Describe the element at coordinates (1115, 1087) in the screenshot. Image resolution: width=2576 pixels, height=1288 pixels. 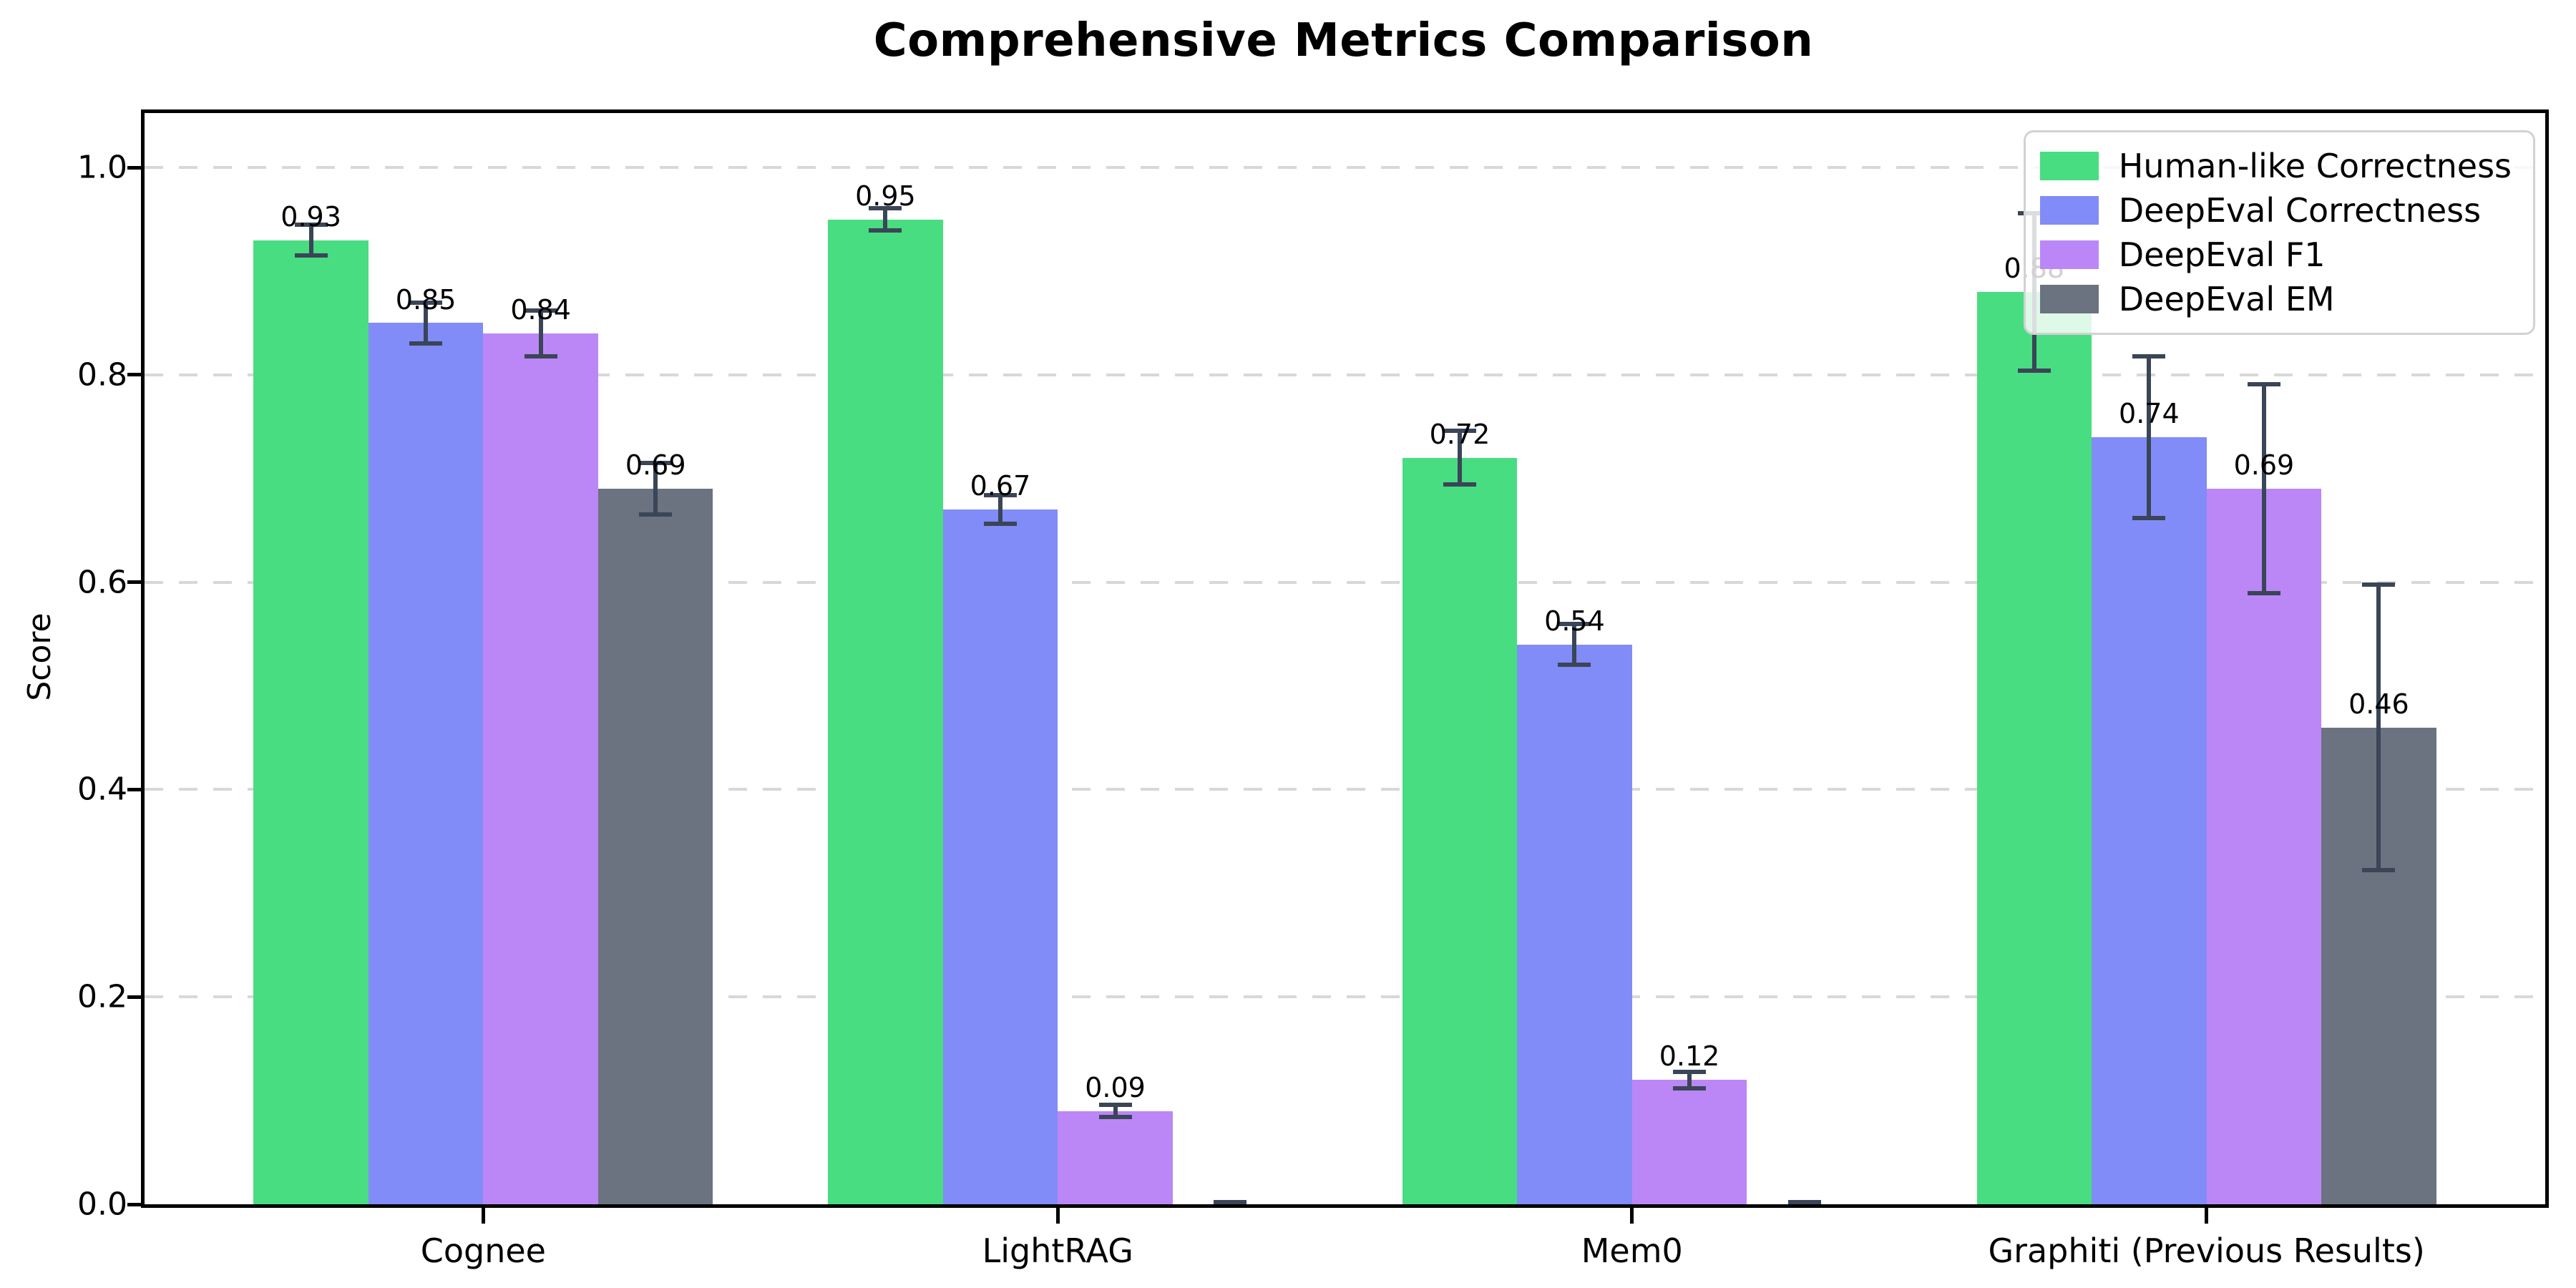
I see `bar-value-label: 0.09` at that location.